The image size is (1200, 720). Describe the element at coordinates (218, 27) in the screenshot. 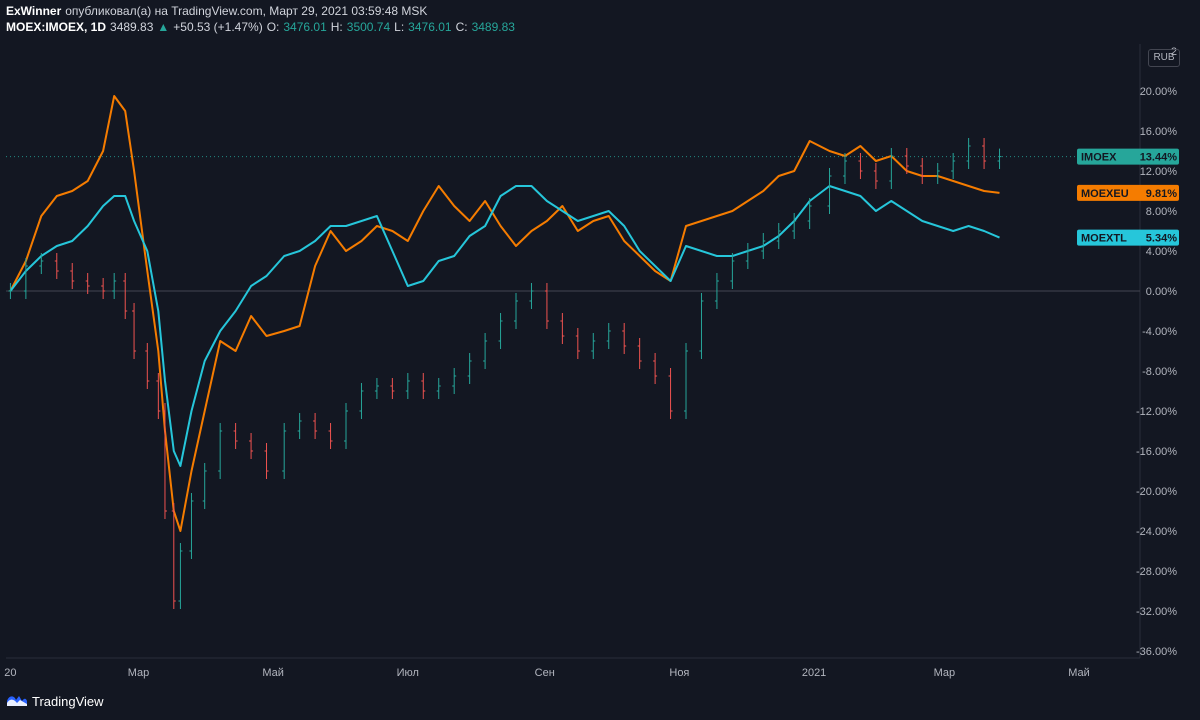

I see `change-value: +50.53 (+1.47%)` at that location.